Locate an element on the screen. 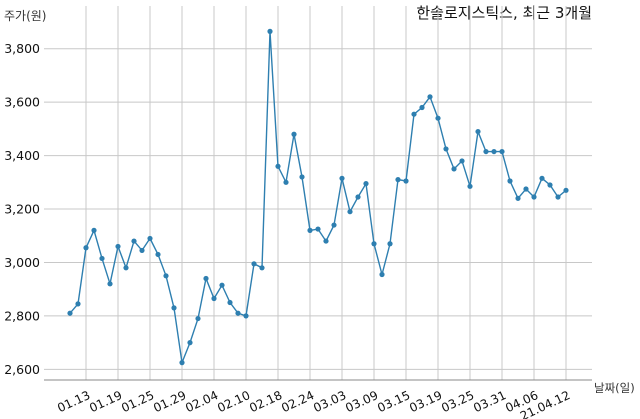  y-tick-label: 3,800 is located at coordinates (22, 48).